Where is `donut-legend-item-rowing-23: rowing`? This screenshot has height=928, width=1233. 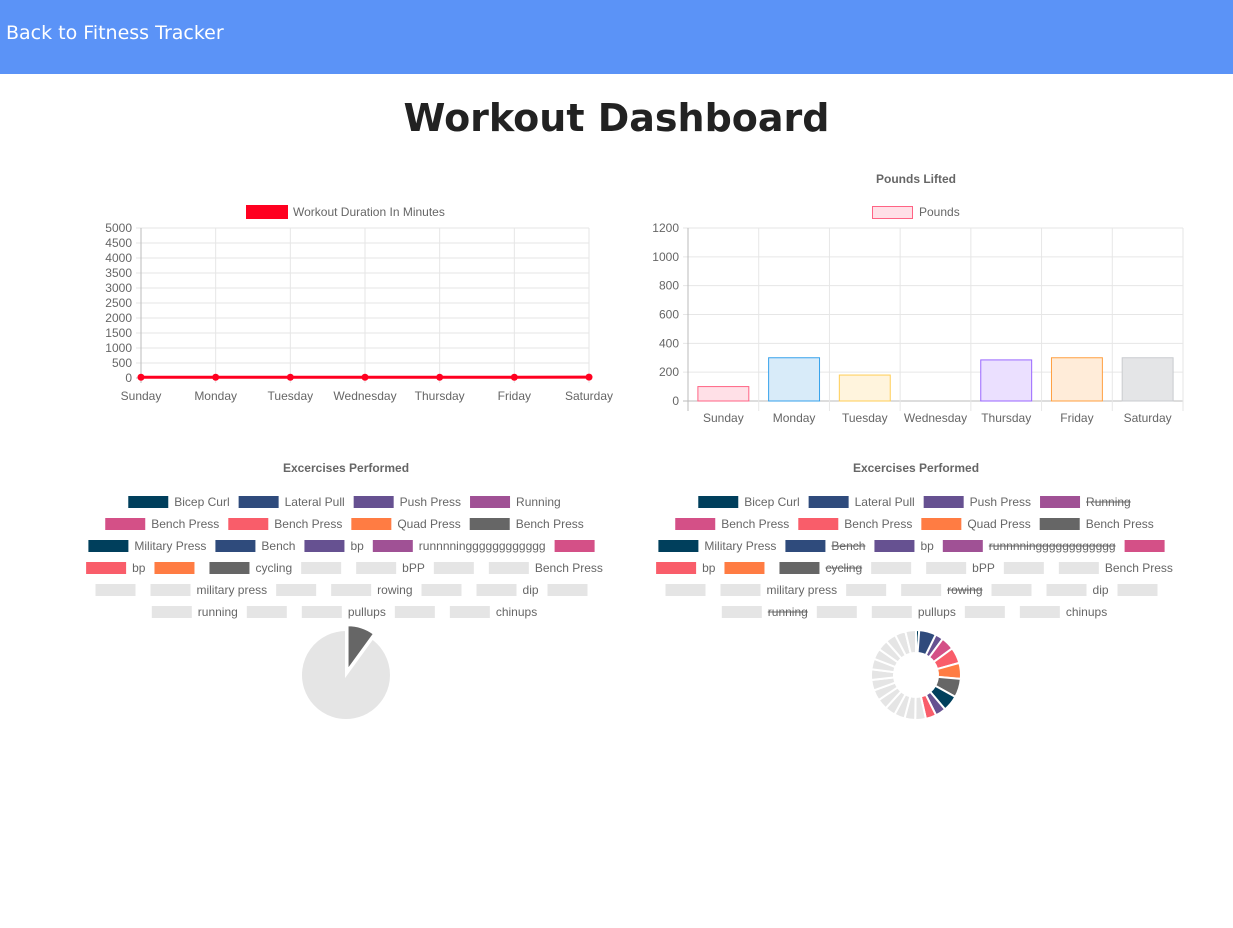
donut-legend-item-rowing-23: rowing is located at coordinates (942, 590).